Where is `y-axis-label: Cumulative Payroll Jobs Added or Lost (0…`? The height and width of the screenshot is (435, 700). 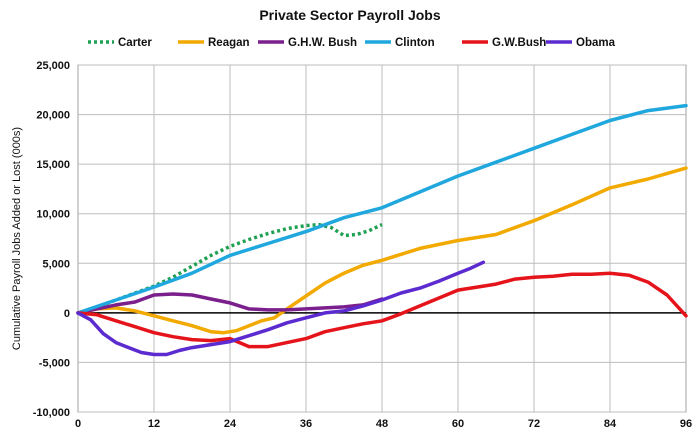 y-axis-label: Cumulative Payroll Jobs Added or Lost (0… is located at coordinates (17, 238).